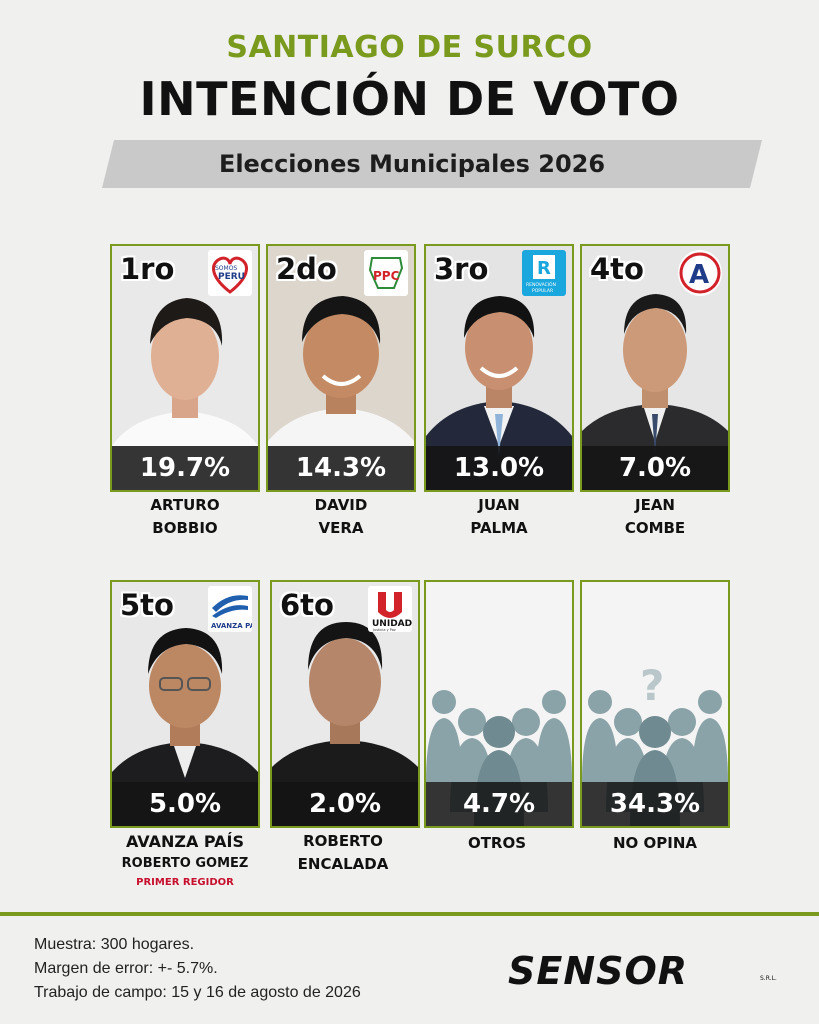 This screenshot has height=1024, width=819. Describe the element at coordinates (598, 971) in the screenshot. I see `brand-name: SENSOR` at that location.